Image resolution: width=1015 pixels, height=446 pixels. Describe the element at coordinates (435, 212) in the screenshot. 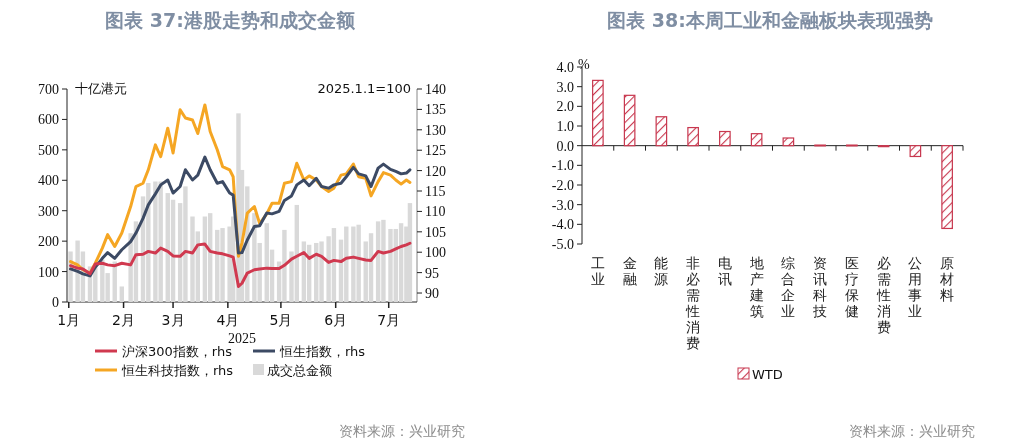

I see `y2-tick-label: 110` at that location.